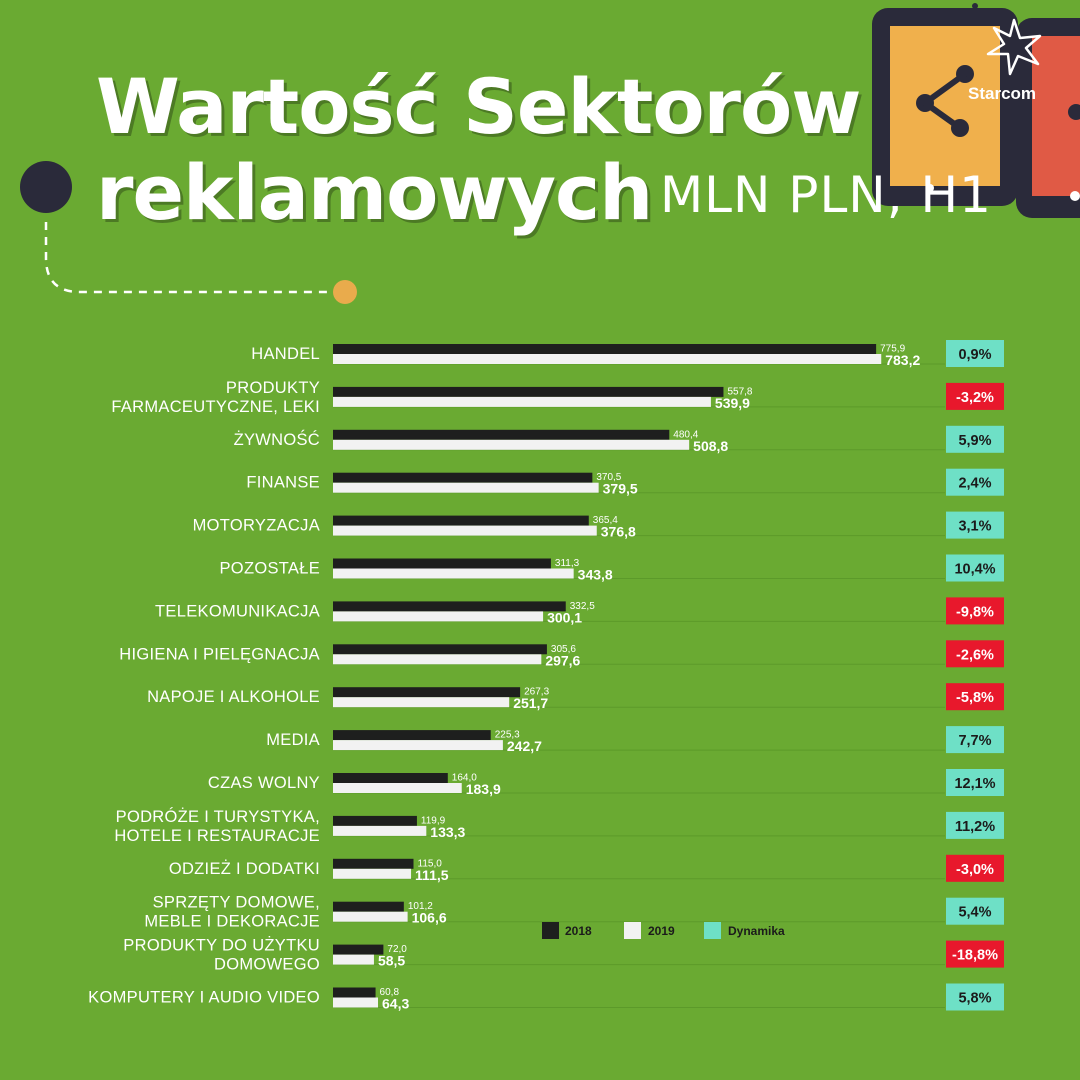 This screenshot has width=1080, height=1080. I want to click on starcom-logo: Starcom, so click(1005, 60).